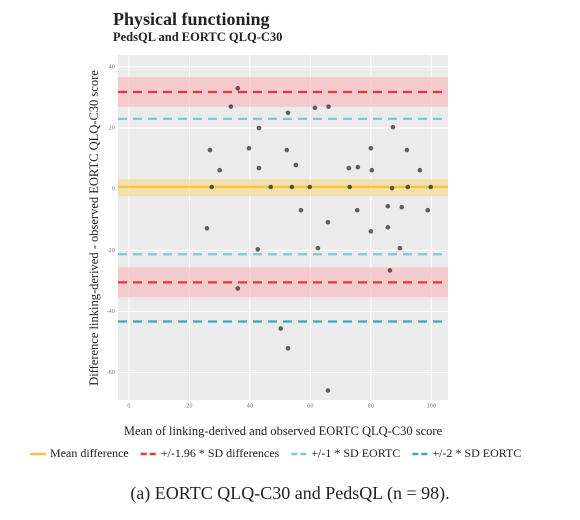  What do you see at coordinates (191, 19) in the screenshot?
I see `chart-title: Physical functioning` at bounding box center [191, 19].